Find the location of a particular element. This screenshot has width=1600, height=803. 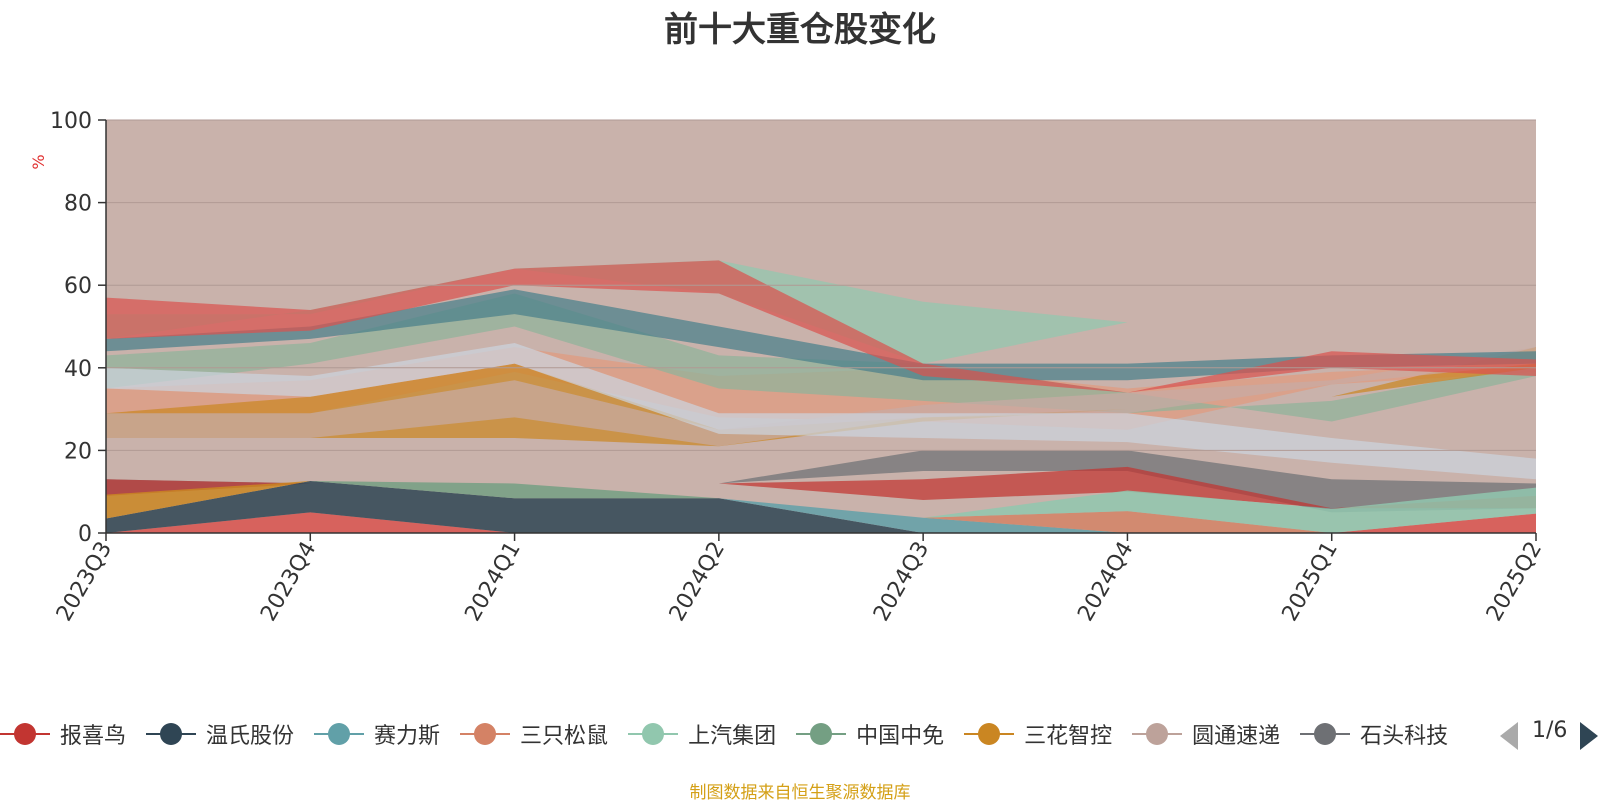

y-tick-label: 0 is located at coordinates (85, 534).